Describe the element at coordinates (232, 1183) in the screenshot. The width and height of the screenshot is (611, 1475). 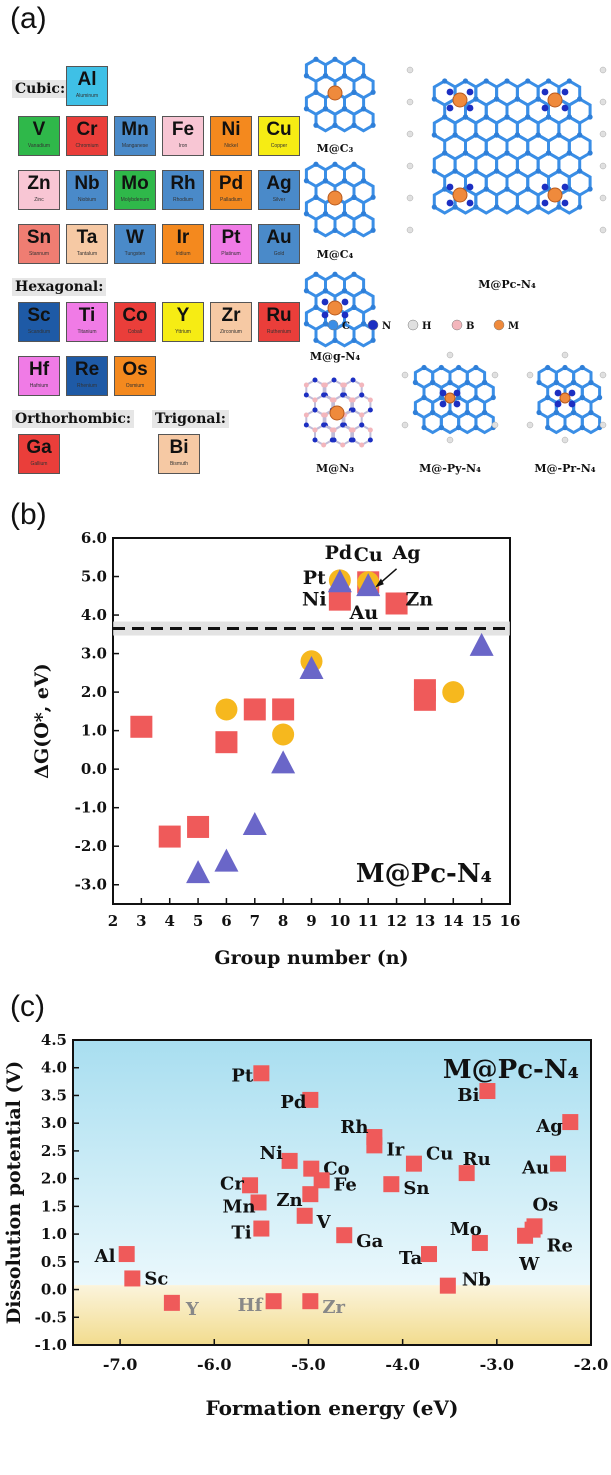
I see `point-label: Cr` at that location.